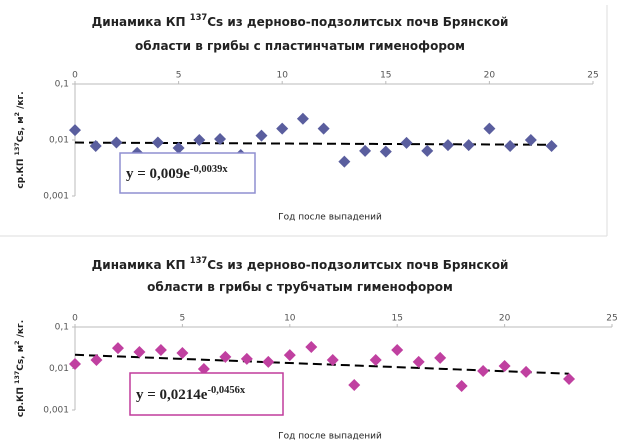 This screenshot has height=445, width=621. I want to click on text-part: y = 0,009e, so click(158, 174).